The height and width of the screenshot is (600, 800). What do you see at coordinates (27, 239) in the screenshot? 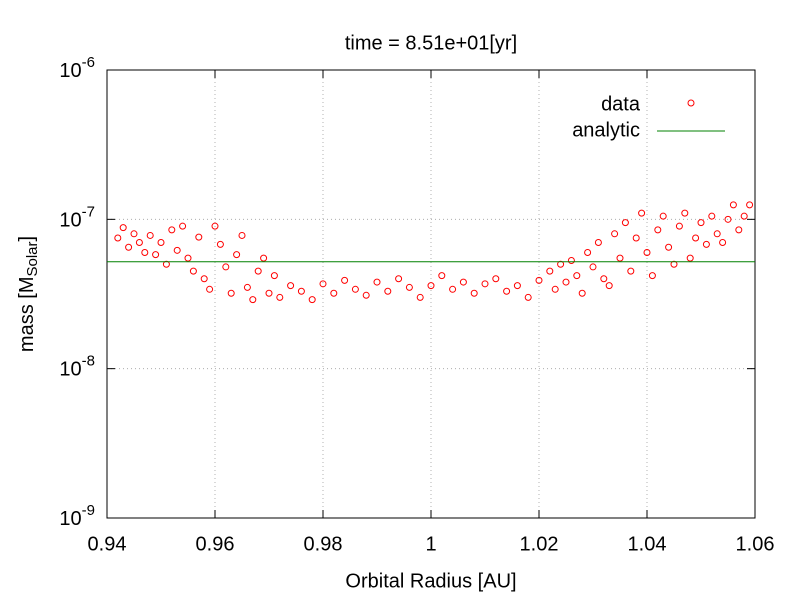
I see `y-label-end: ]` at bounding box center [27, 239].